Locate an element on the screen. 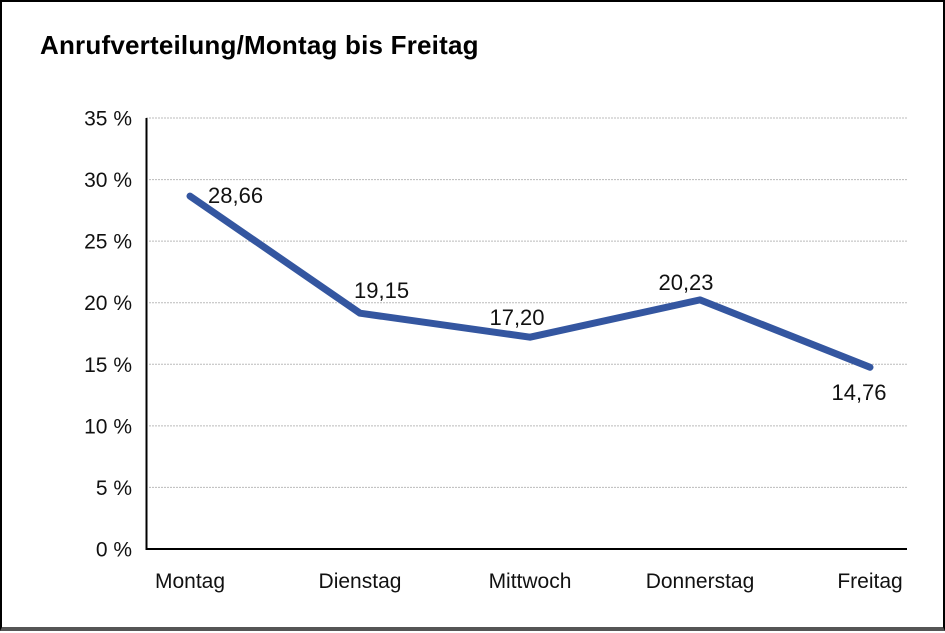 The height and width of the screenshot is (633, 945). y-tick-label: 10 % is located at coordinates (108, 426).